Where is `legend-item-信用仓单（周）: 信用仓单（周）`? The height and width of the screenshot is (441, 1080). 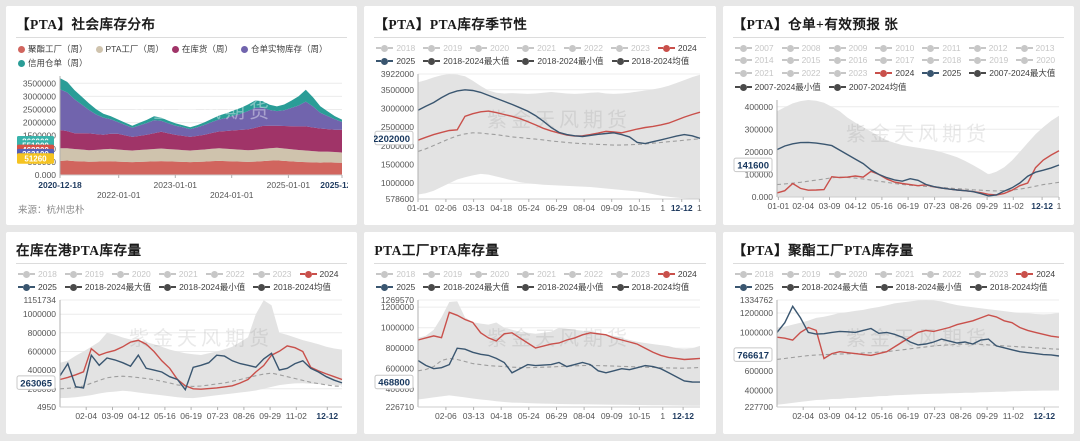 legend-item-信用仓单（周）: 信用仓单（周） is located at coordinates (53, 63).